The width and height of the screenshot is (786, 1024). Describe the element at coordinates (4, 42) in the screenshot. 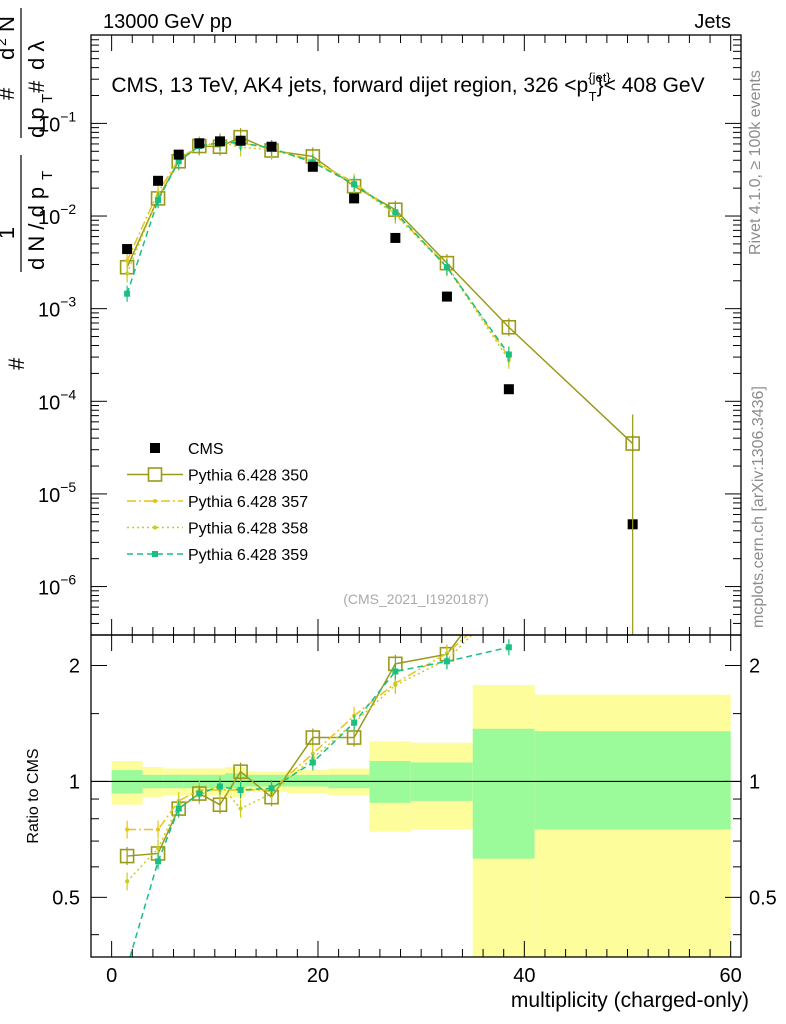

I see `svg-text: 2` at that location.